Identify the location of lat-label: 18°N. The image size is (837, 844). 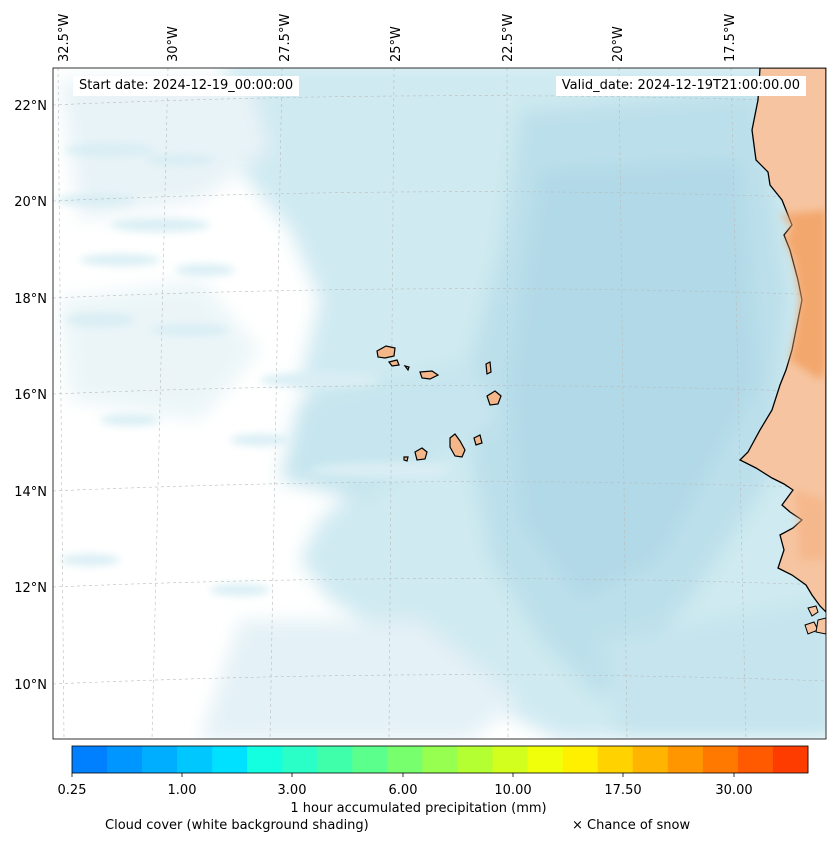
(30, 299).